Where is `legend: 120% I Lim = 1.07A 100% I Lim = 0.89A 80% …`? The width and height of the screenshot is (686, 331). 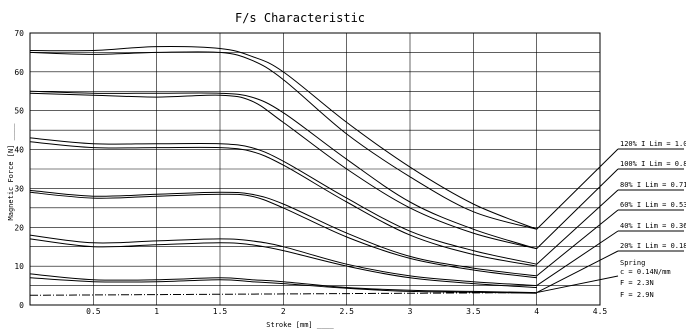
legend: 120% I Lim = 1.07A 100% I Lim = 0.89A 80% … is located at coordinates (611, 219).